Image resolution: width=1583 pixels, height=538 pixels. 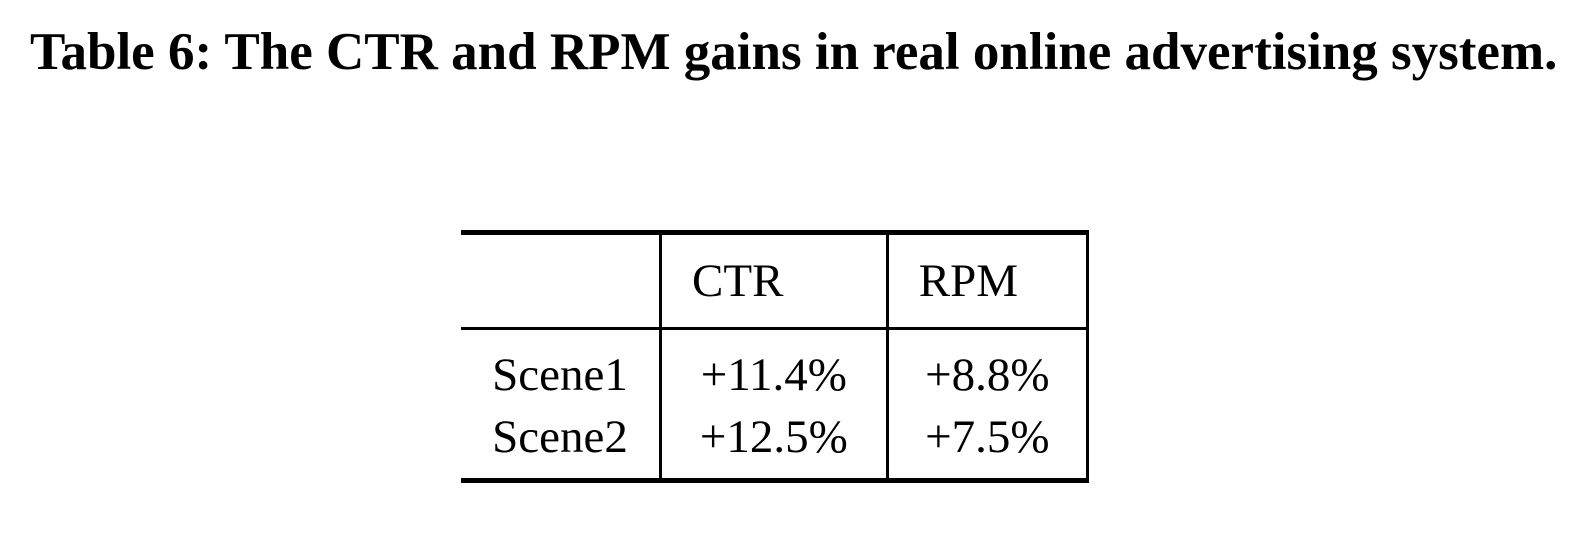 I want to click on table-body: Scene1 +11.4% +8.8% Scene2 +12.5% +7.5%, so click(x=775, y=404).